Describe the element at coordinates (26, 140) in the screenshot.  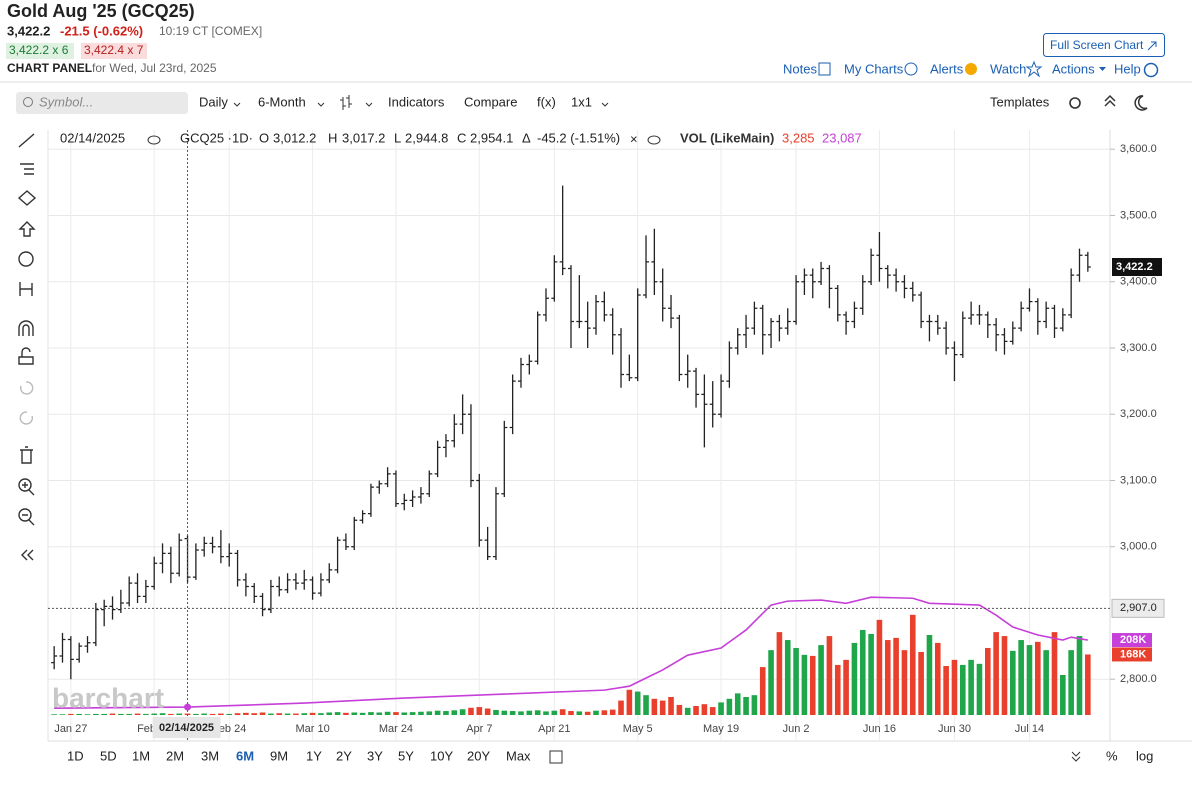
I see `tool-line` at that location.